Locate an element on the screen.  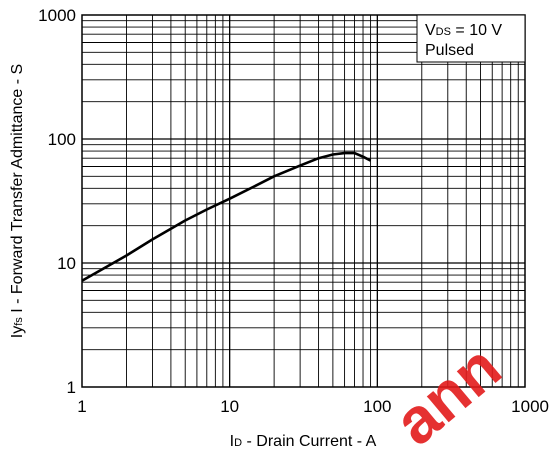
y-tick-label: 1 is located at coordinates (71, 387).